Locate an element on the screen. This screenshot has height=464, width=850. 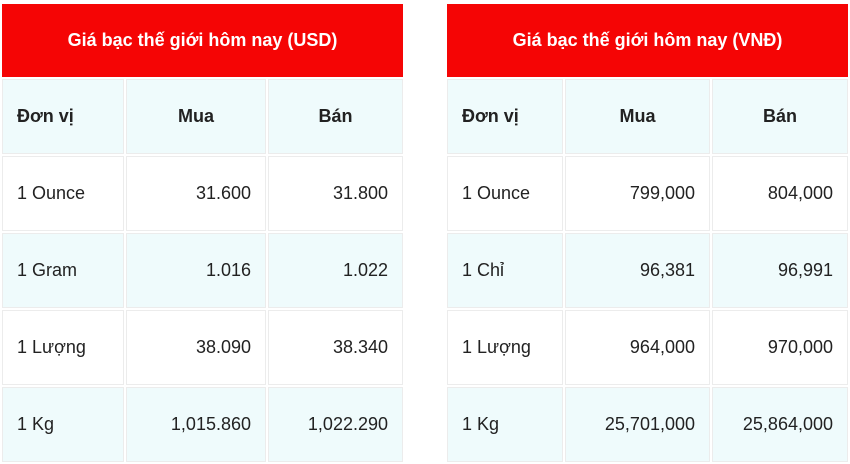
table-row: 1 Gram 1.016 1.022 is located at coordinates (202, 270).